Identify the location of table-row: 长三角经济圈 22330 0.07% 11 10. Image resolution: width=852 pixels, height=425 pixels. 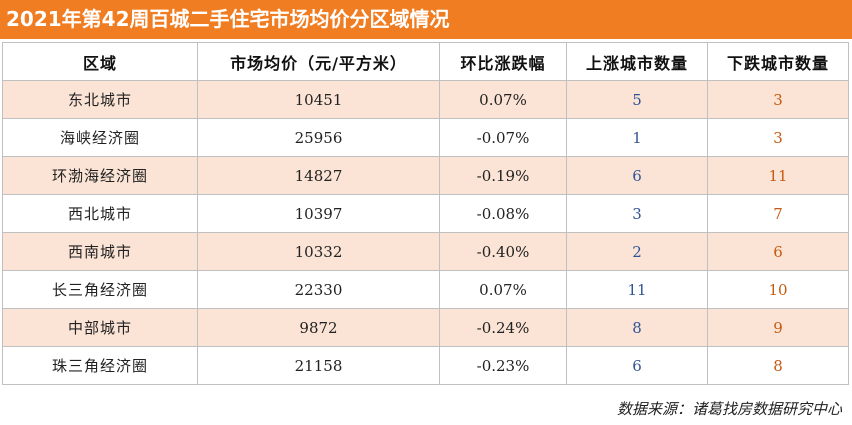
(425, 289).